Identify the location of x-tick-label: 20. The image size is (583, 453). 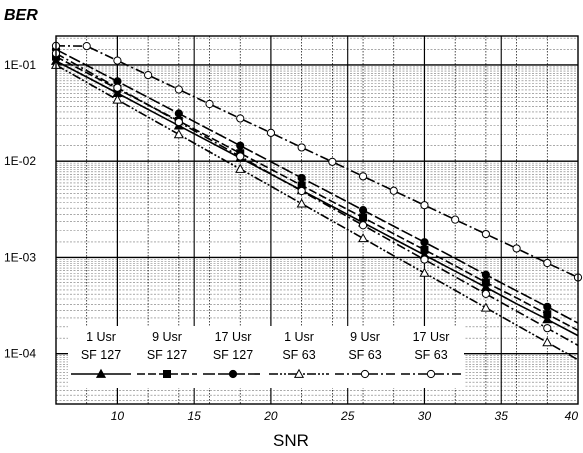
(270, 416).